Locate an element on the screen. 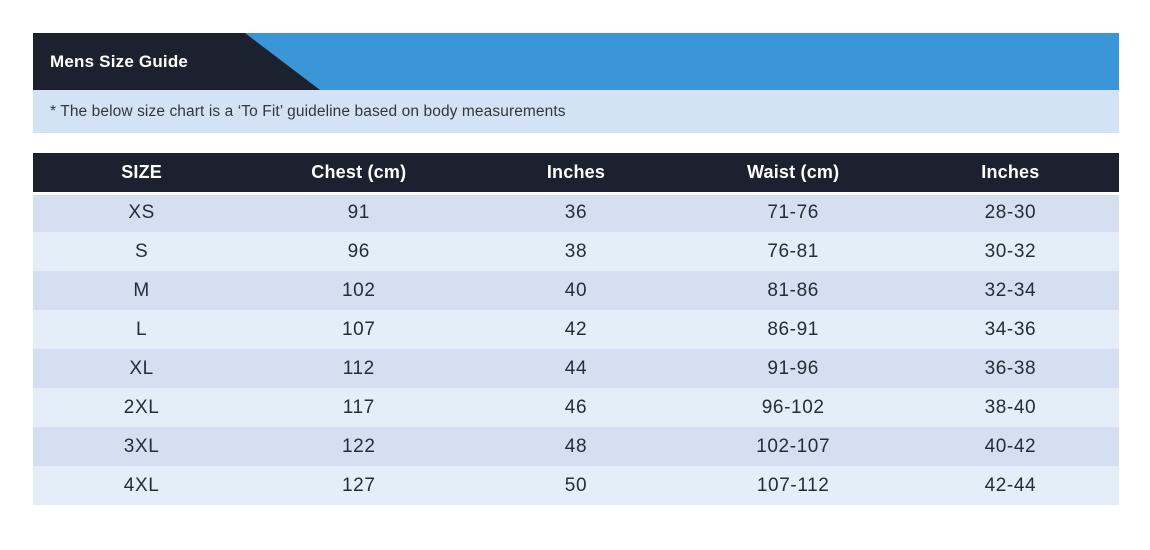 The image size is (1150, 550). table-cell: 86-91 is located at coordinates (793, 329).